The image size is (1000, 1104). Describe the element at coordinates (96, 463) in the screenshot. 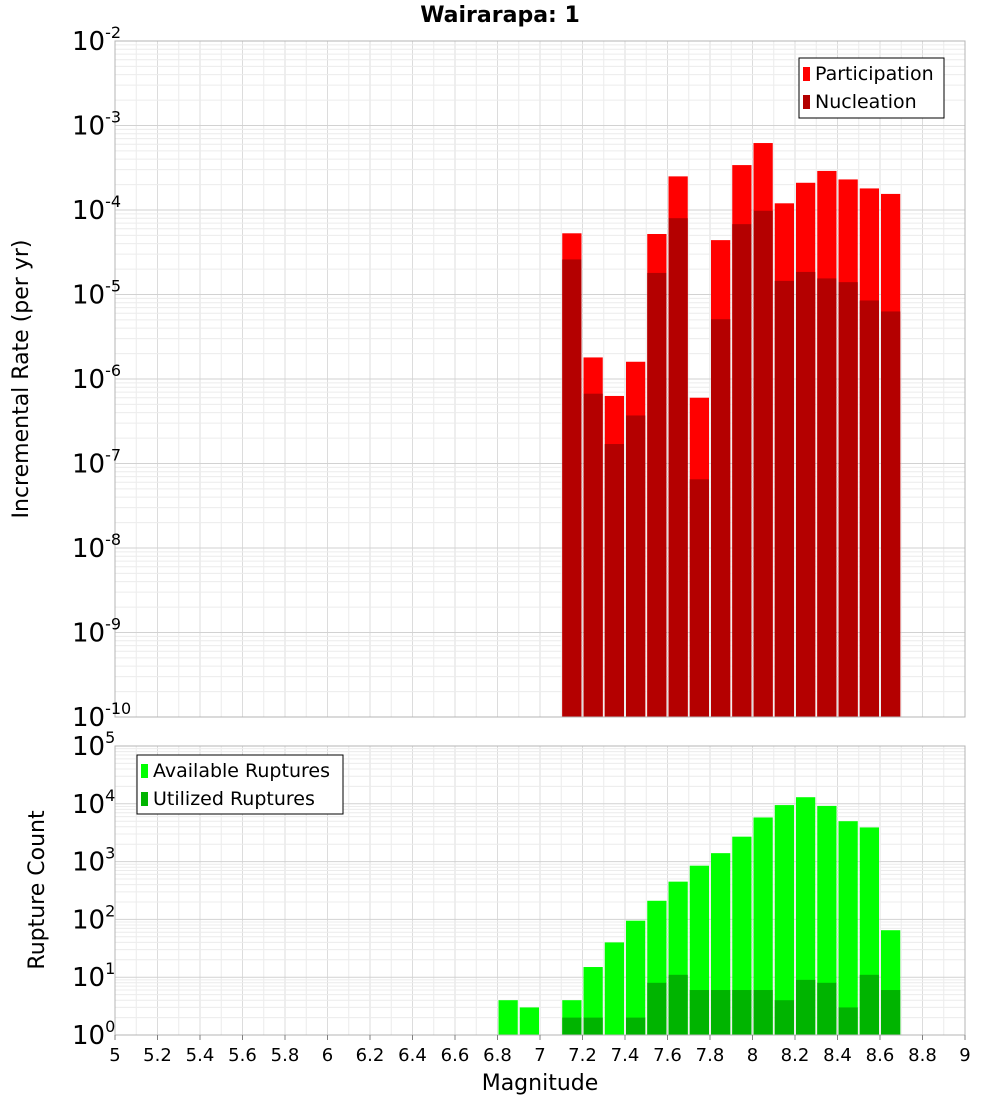

I see `y-tick-label: 10⁻⁷` at that location.